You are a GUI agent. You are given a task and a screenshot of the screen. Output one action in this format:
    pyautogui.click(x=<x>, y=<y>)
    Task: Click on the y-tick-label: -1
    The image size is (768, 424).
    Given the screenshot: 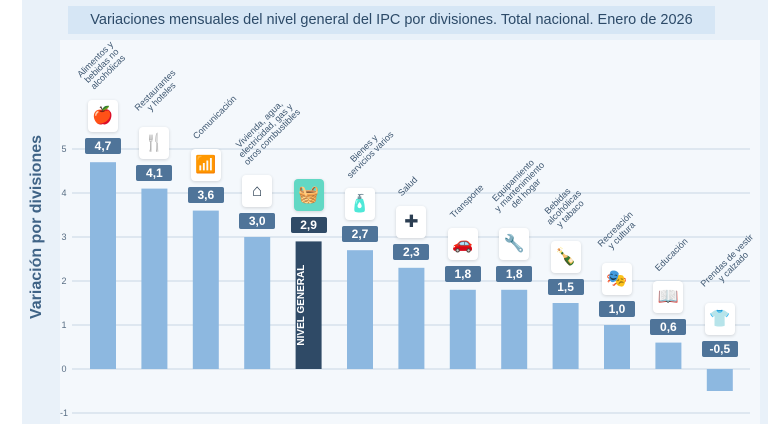 What is the action you would take?
    pyautogui.click(x=64, y=413)
    